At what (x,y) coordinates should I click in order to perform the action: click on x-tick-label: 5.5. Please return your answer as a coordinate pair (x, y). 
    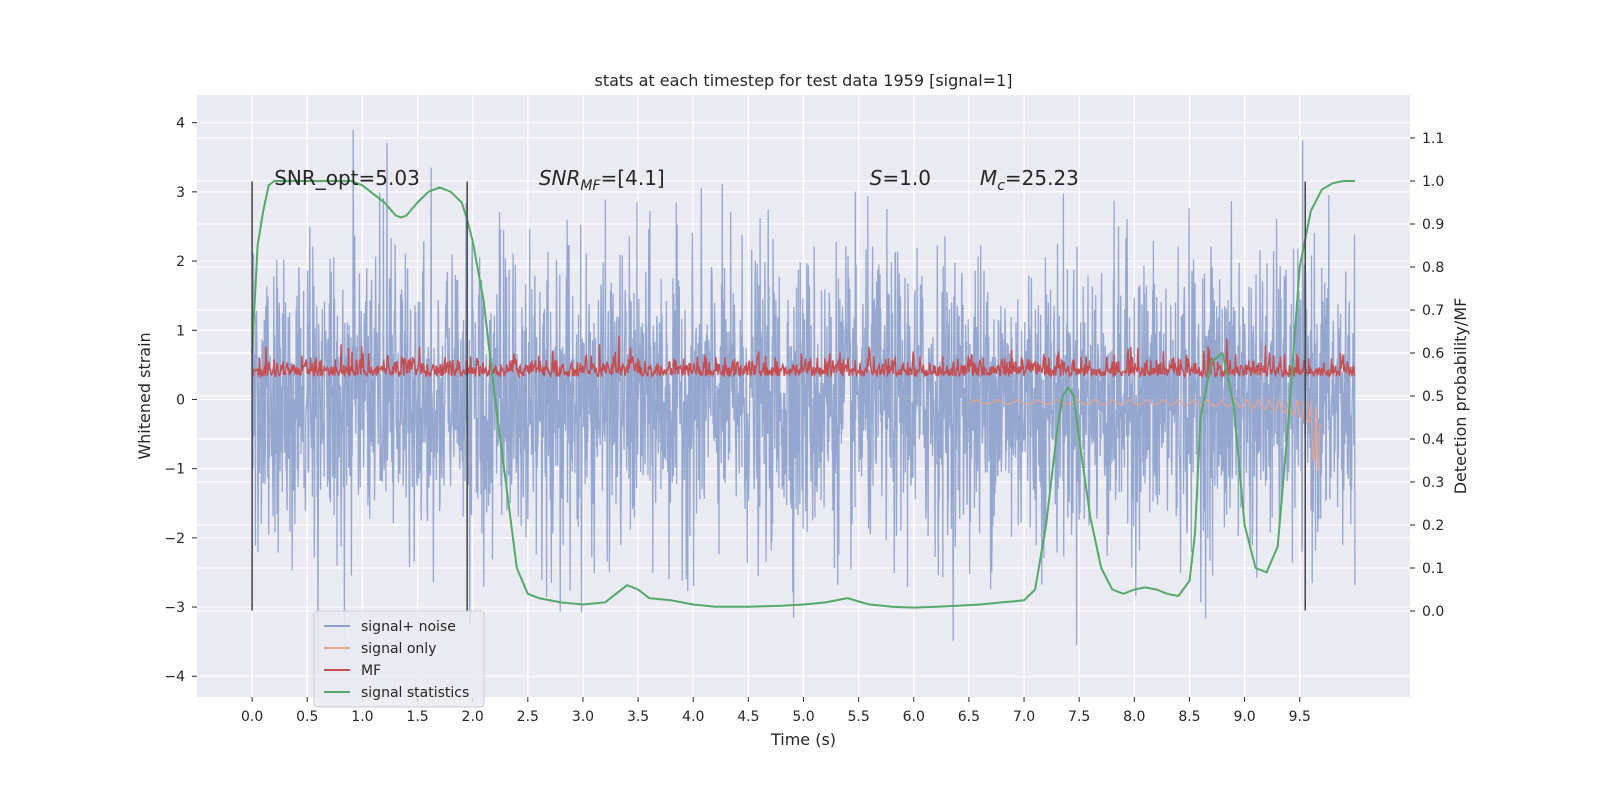
    Looking at the image, I should click on (859, 717).